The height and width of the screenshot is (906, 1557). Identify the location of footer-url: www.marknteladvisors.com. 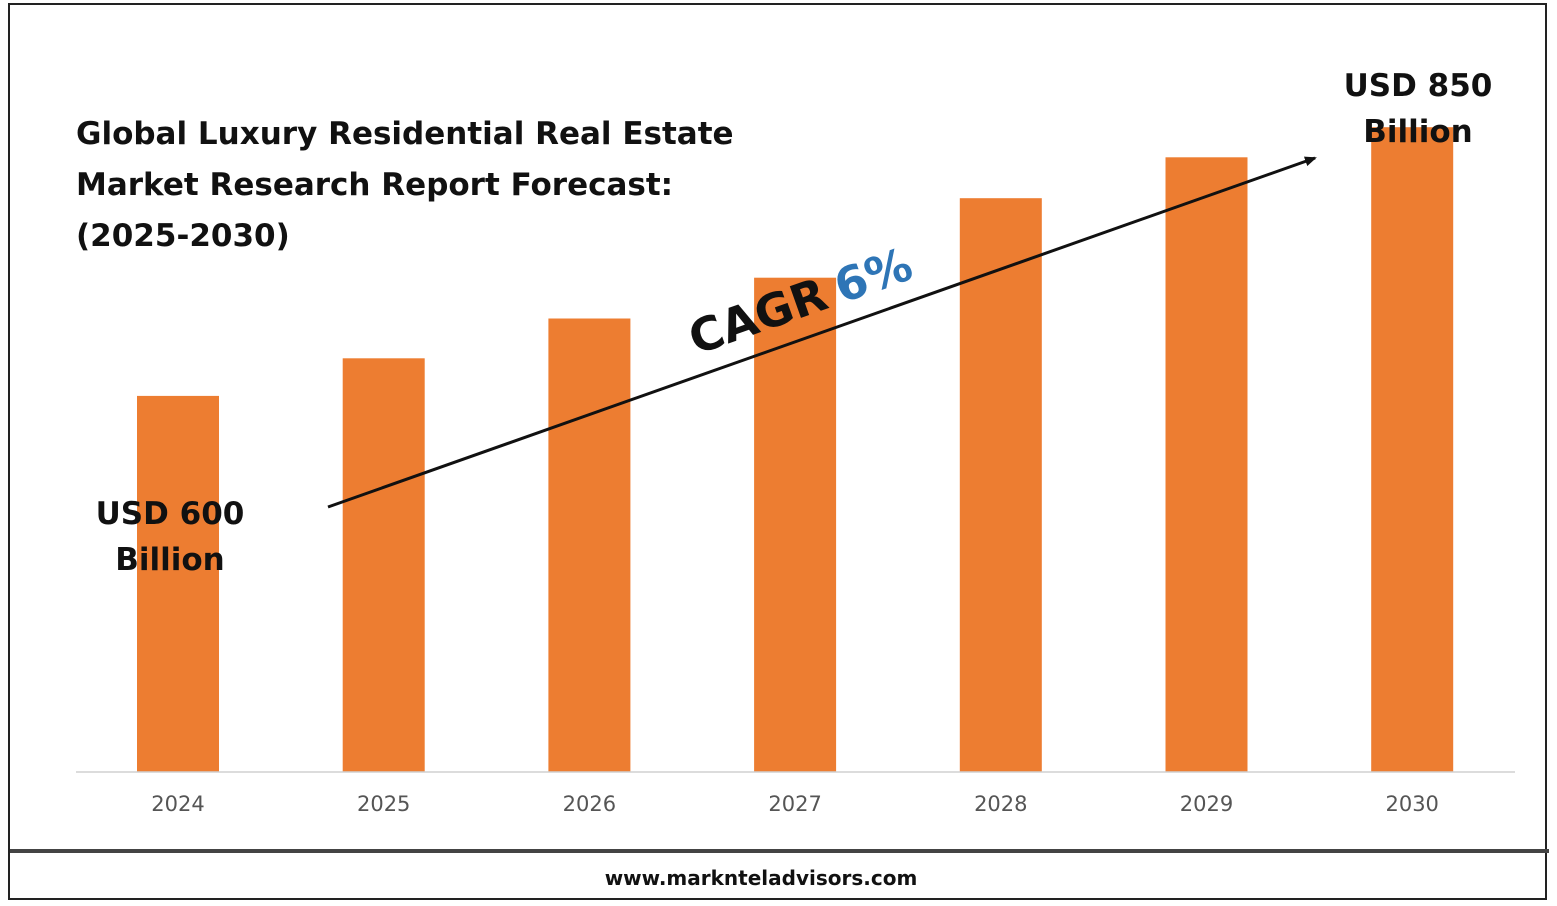
(761, 878).